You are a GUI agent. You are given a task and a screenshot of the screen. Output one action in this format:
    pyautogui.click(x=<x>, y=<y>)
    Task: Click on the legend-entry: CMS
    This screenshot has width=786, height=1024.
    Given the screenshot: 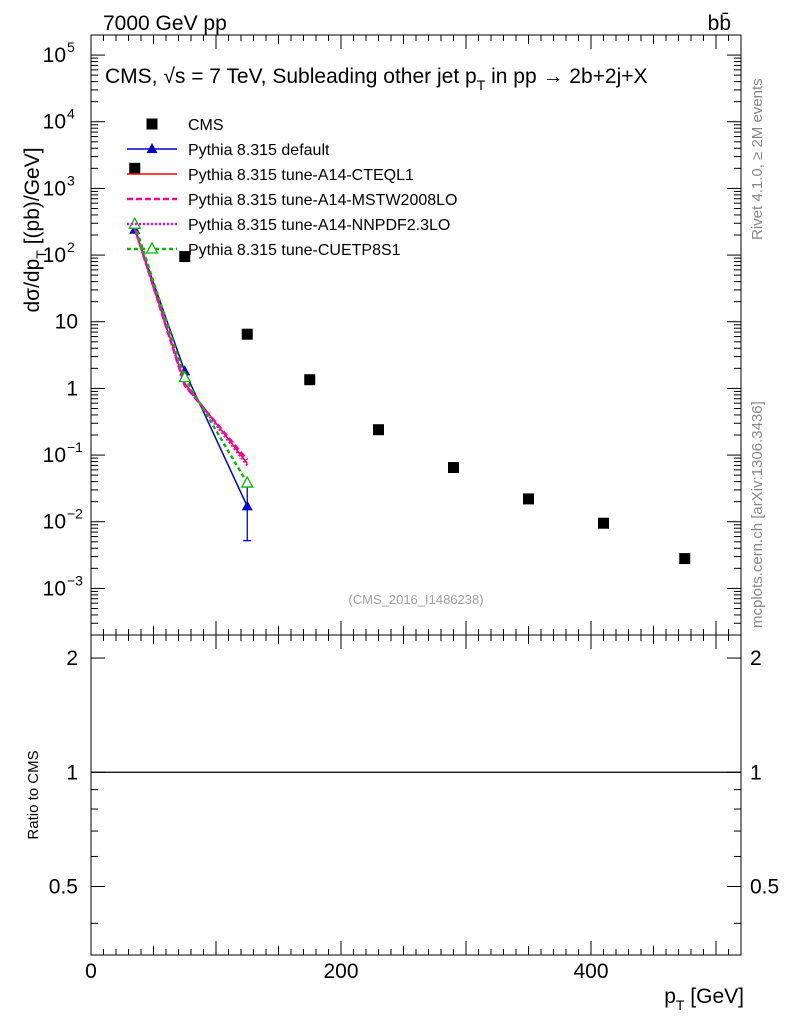 What is the action you would take?
    pyautogui.click(x=185, y=125)
    